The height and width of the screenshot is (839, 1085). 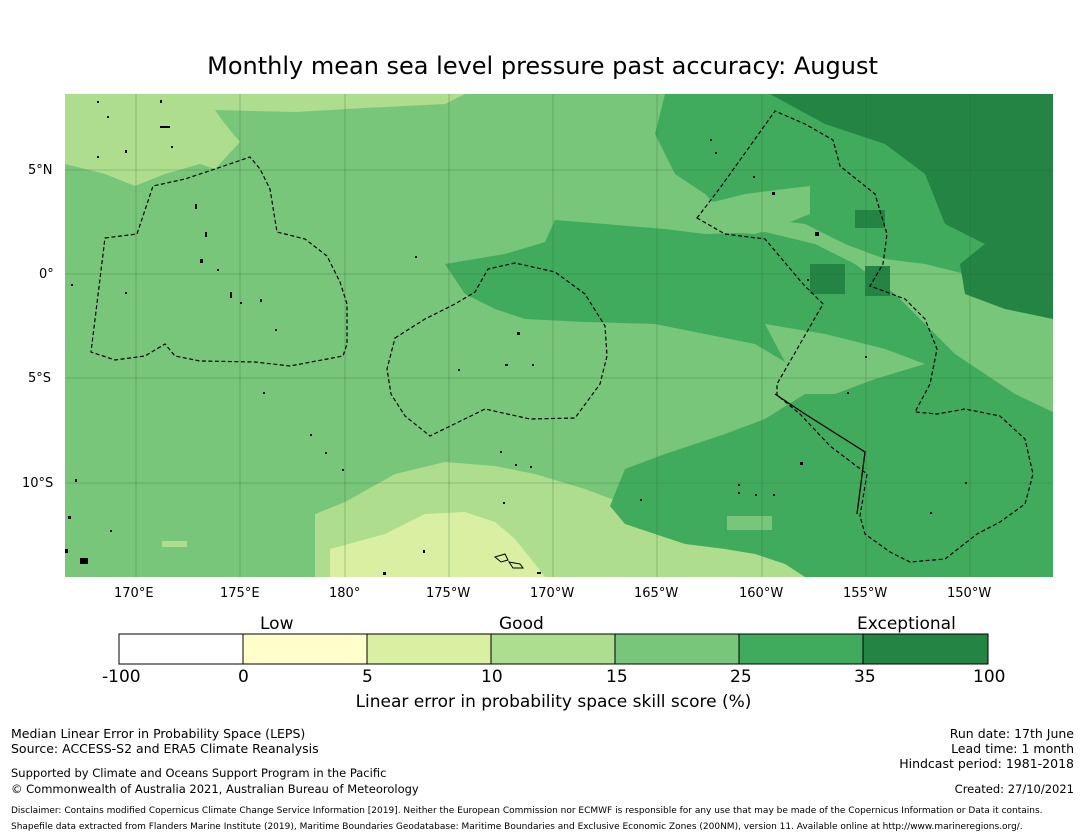 I want to click on eez-tokelau, so click(x=497, y=349).